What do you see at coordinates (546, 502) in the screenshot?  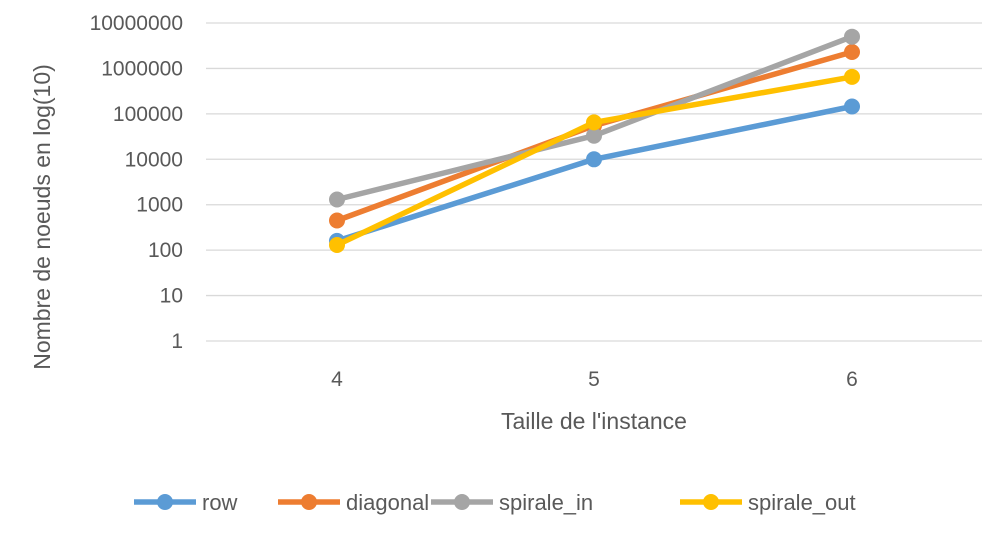 I see `legend-label-spirale_in: spirale_in` at bounding box center [546, 502].